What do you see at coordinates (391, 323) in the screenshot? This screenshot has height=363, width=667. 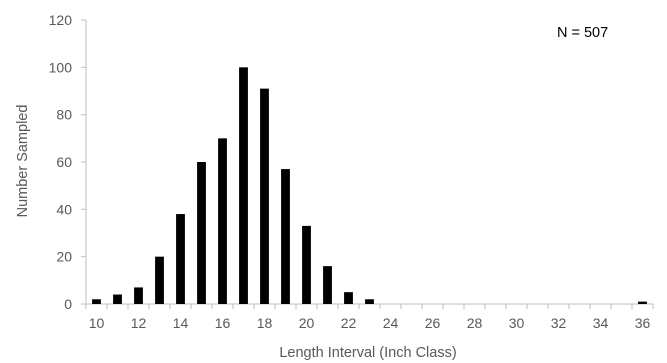 I see `x-tick-label: 24` at bounding box center [391, 323].